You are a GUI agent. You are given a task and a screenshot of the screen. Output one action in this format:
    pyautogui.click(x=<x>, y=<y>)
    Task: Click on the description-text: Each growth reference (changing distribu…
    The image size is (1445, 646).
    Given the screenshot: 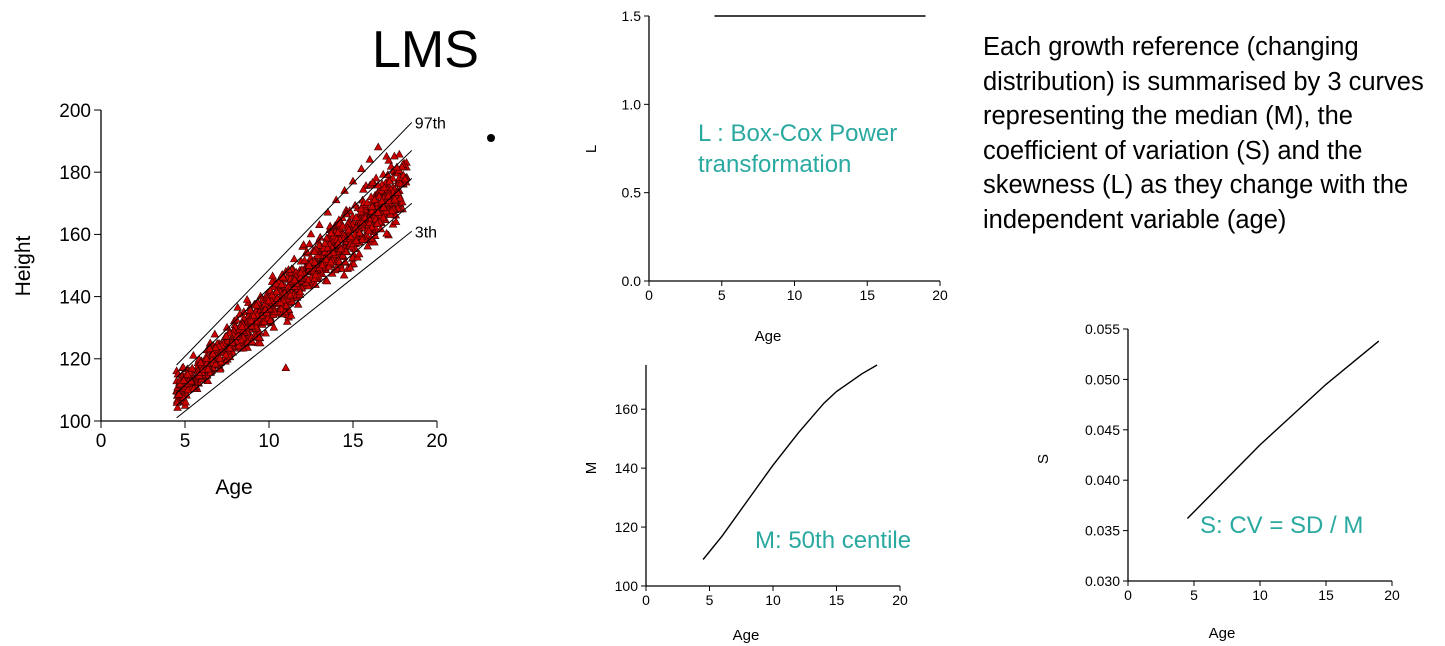 What is the action you would take?
    pyautogui.click(x=1203, y=133)
    